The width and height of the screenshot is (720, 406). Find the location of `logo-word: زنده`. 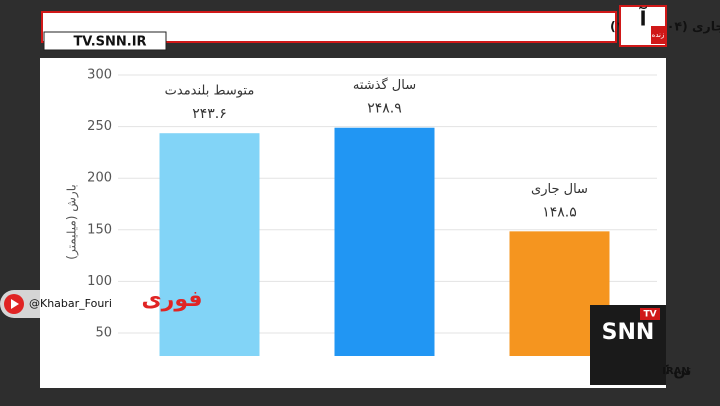

logo-word: زنده is located at coordinates (658, 35).